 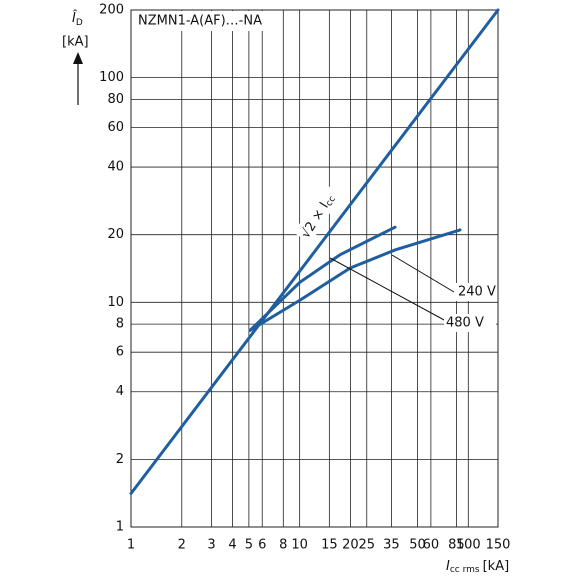 I want to click on y-axis-unit: [kA], so click(x=75, y=42).